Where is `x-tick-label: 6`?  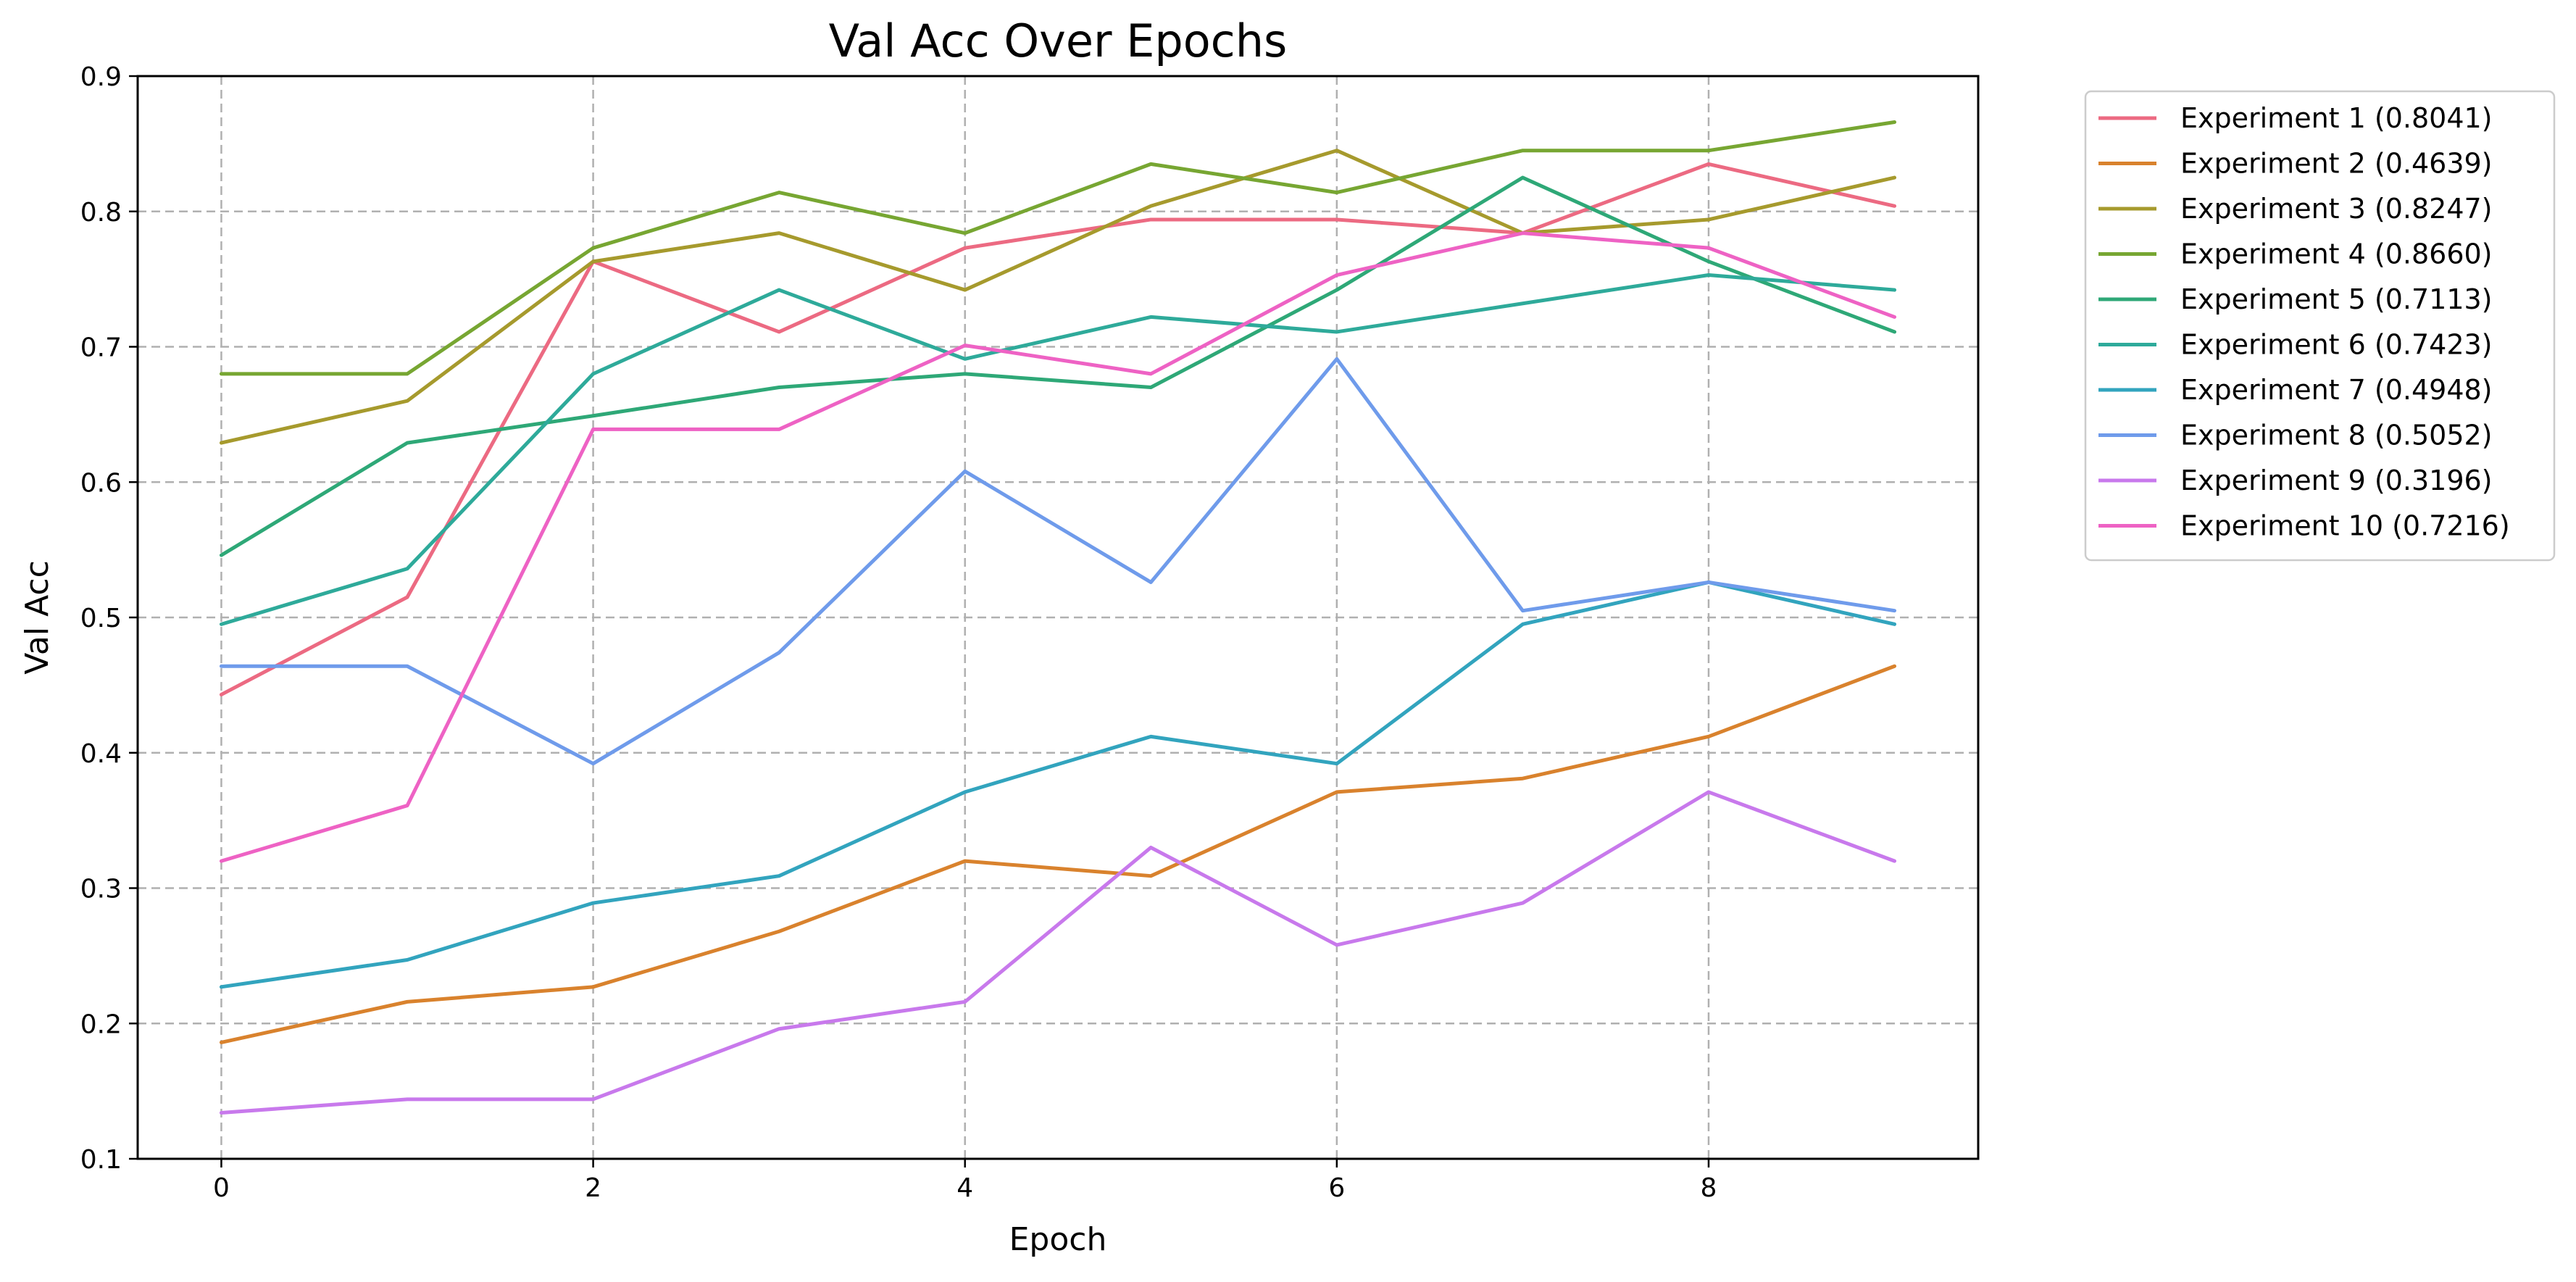 x-tick-label: 6 is located at coordinates (1336, 1188).